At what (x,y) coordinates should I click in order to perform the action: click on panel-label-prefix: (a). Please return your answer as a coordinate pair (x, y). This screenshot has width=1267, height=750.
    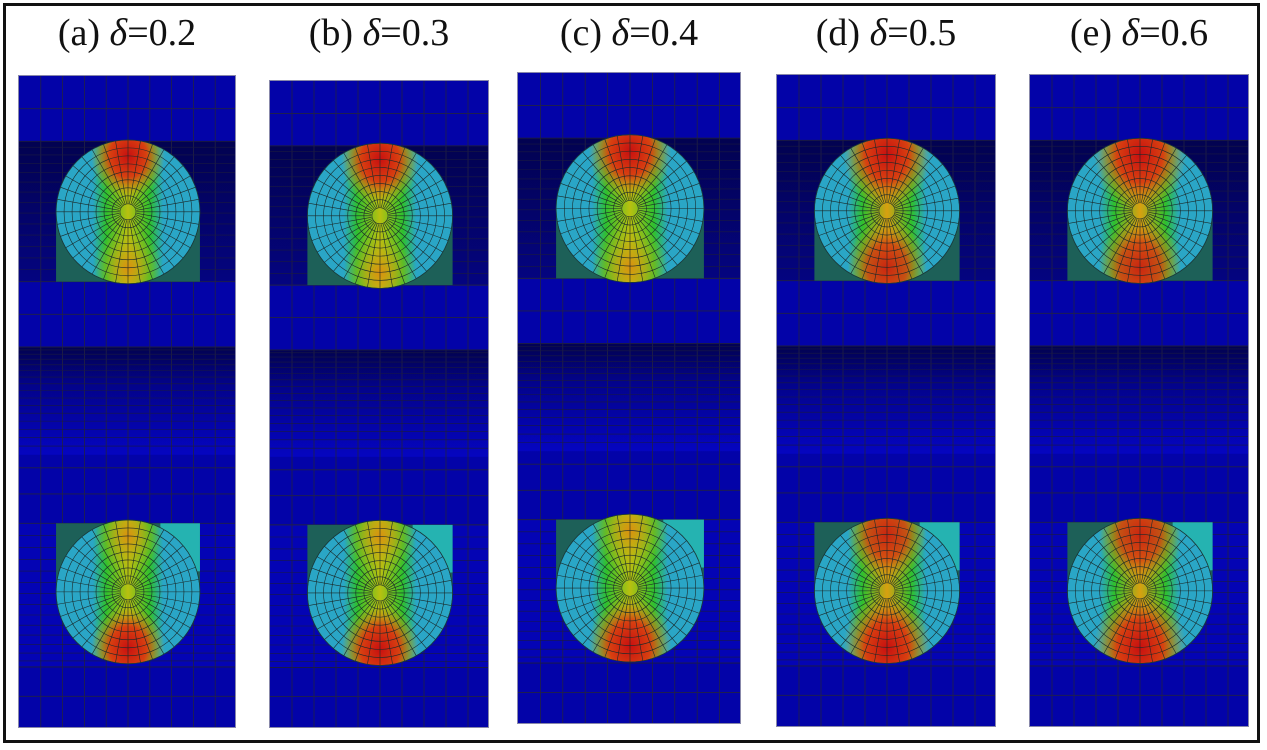
    Looking at the image, I should click on (83, 33).